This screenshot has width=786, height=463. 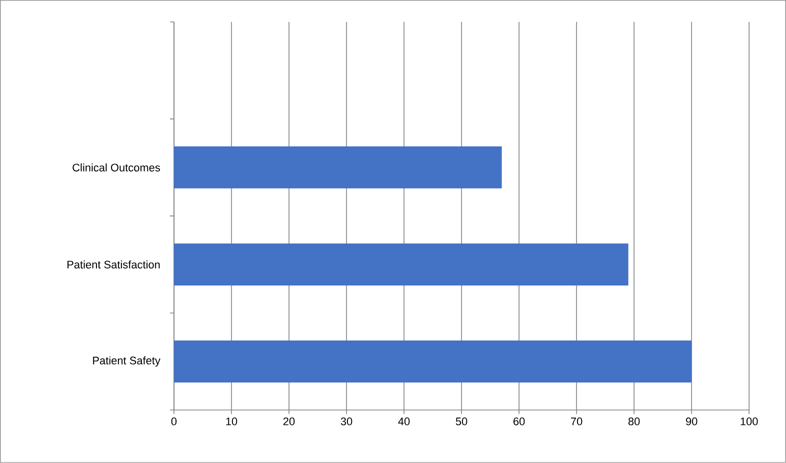 What do you see at coordinates (519, 422) in the screenshot?
I see `x-tick-label: 60` at bounding box center [519, 422].